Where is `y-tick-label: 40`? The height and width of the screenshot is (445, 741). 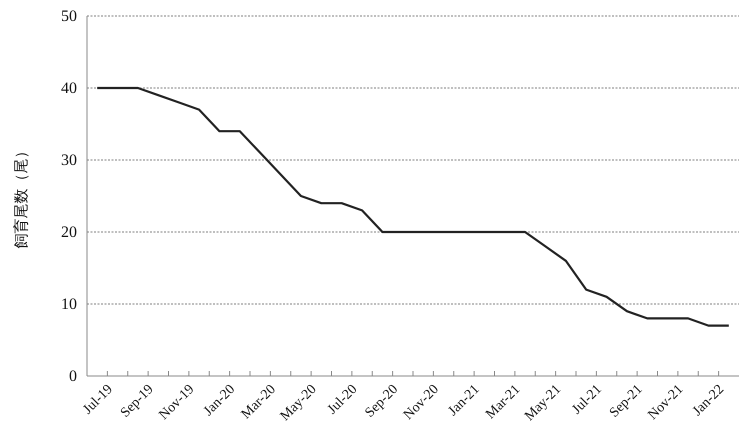
y-tick-label: 40 is located at coordinates (69, 89).